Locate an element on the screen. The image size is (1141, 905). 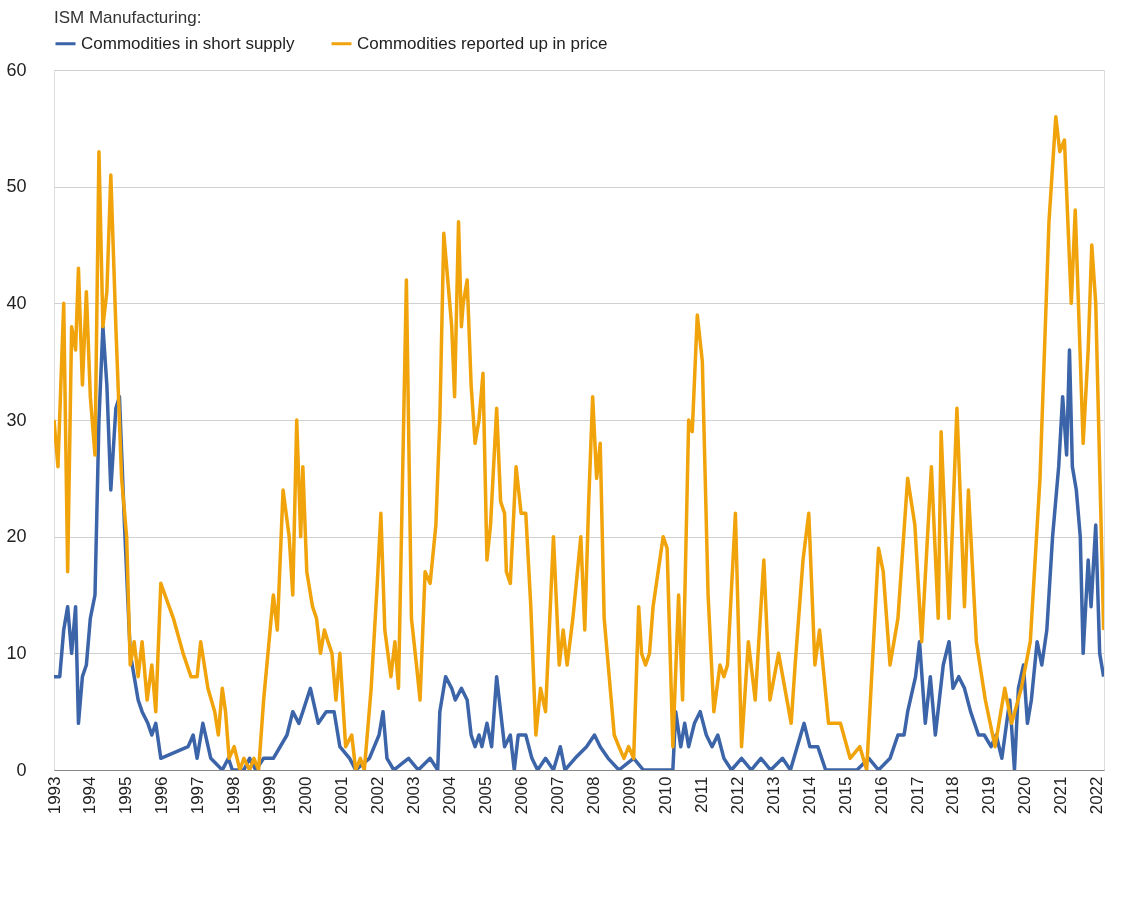
x-tick-label: 2016 is located at coordinates (881, 795).